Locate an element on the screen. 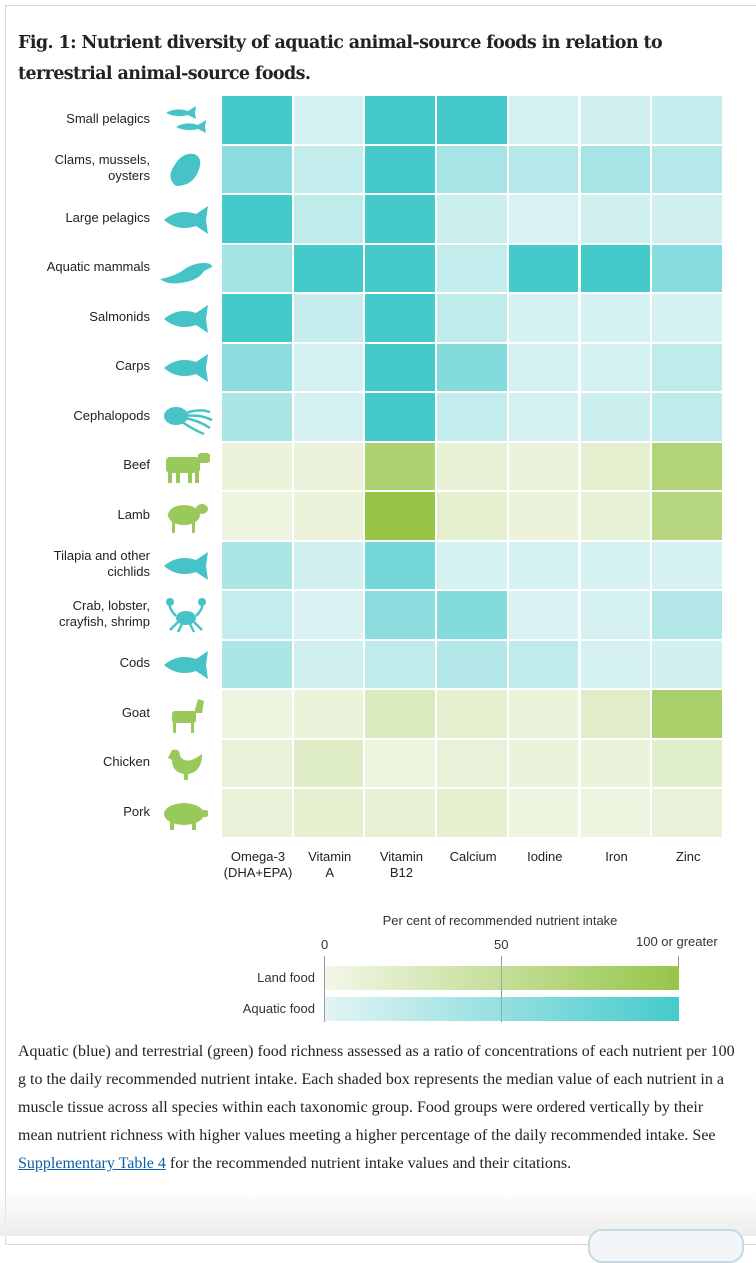 Image resolution: width=756 pixels, height=1263 pixels. column-label-line1: Omega-3 is located at coordinates (258, 856).